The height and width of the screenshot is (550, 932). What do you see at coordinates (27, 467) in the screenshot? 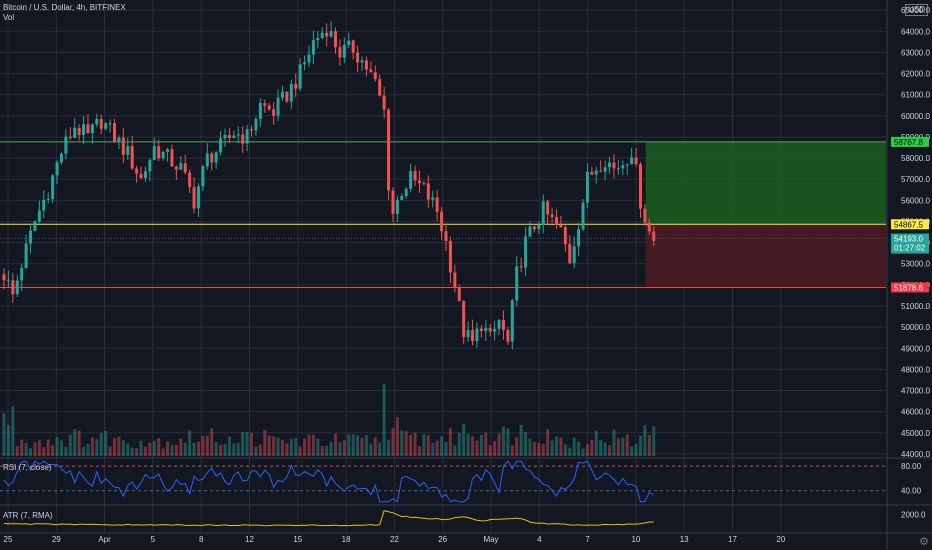
I see `rsi-legend: RSI (7, close)` at bounding box center [27, 467].